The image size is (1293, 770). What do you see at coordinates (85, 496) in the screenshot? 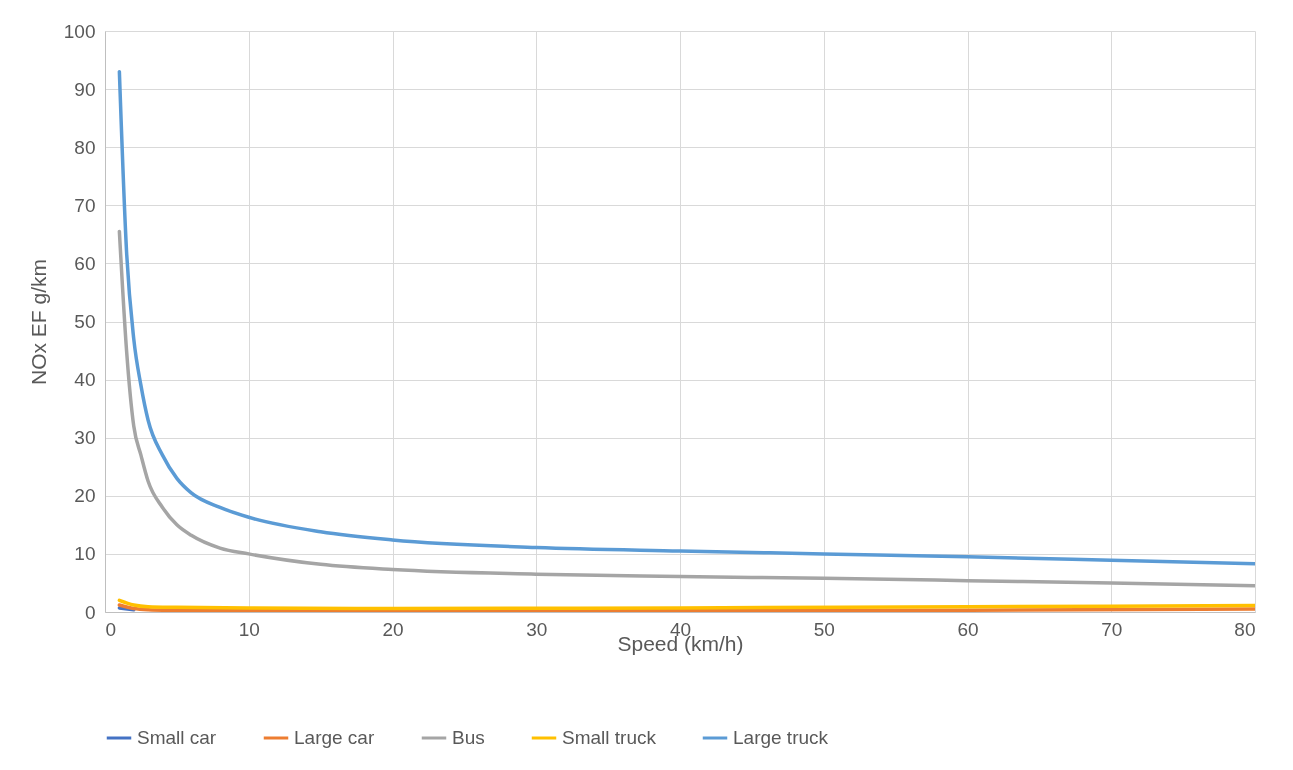
I see `y-tick-label: 20` at bounding box center [85, 496].